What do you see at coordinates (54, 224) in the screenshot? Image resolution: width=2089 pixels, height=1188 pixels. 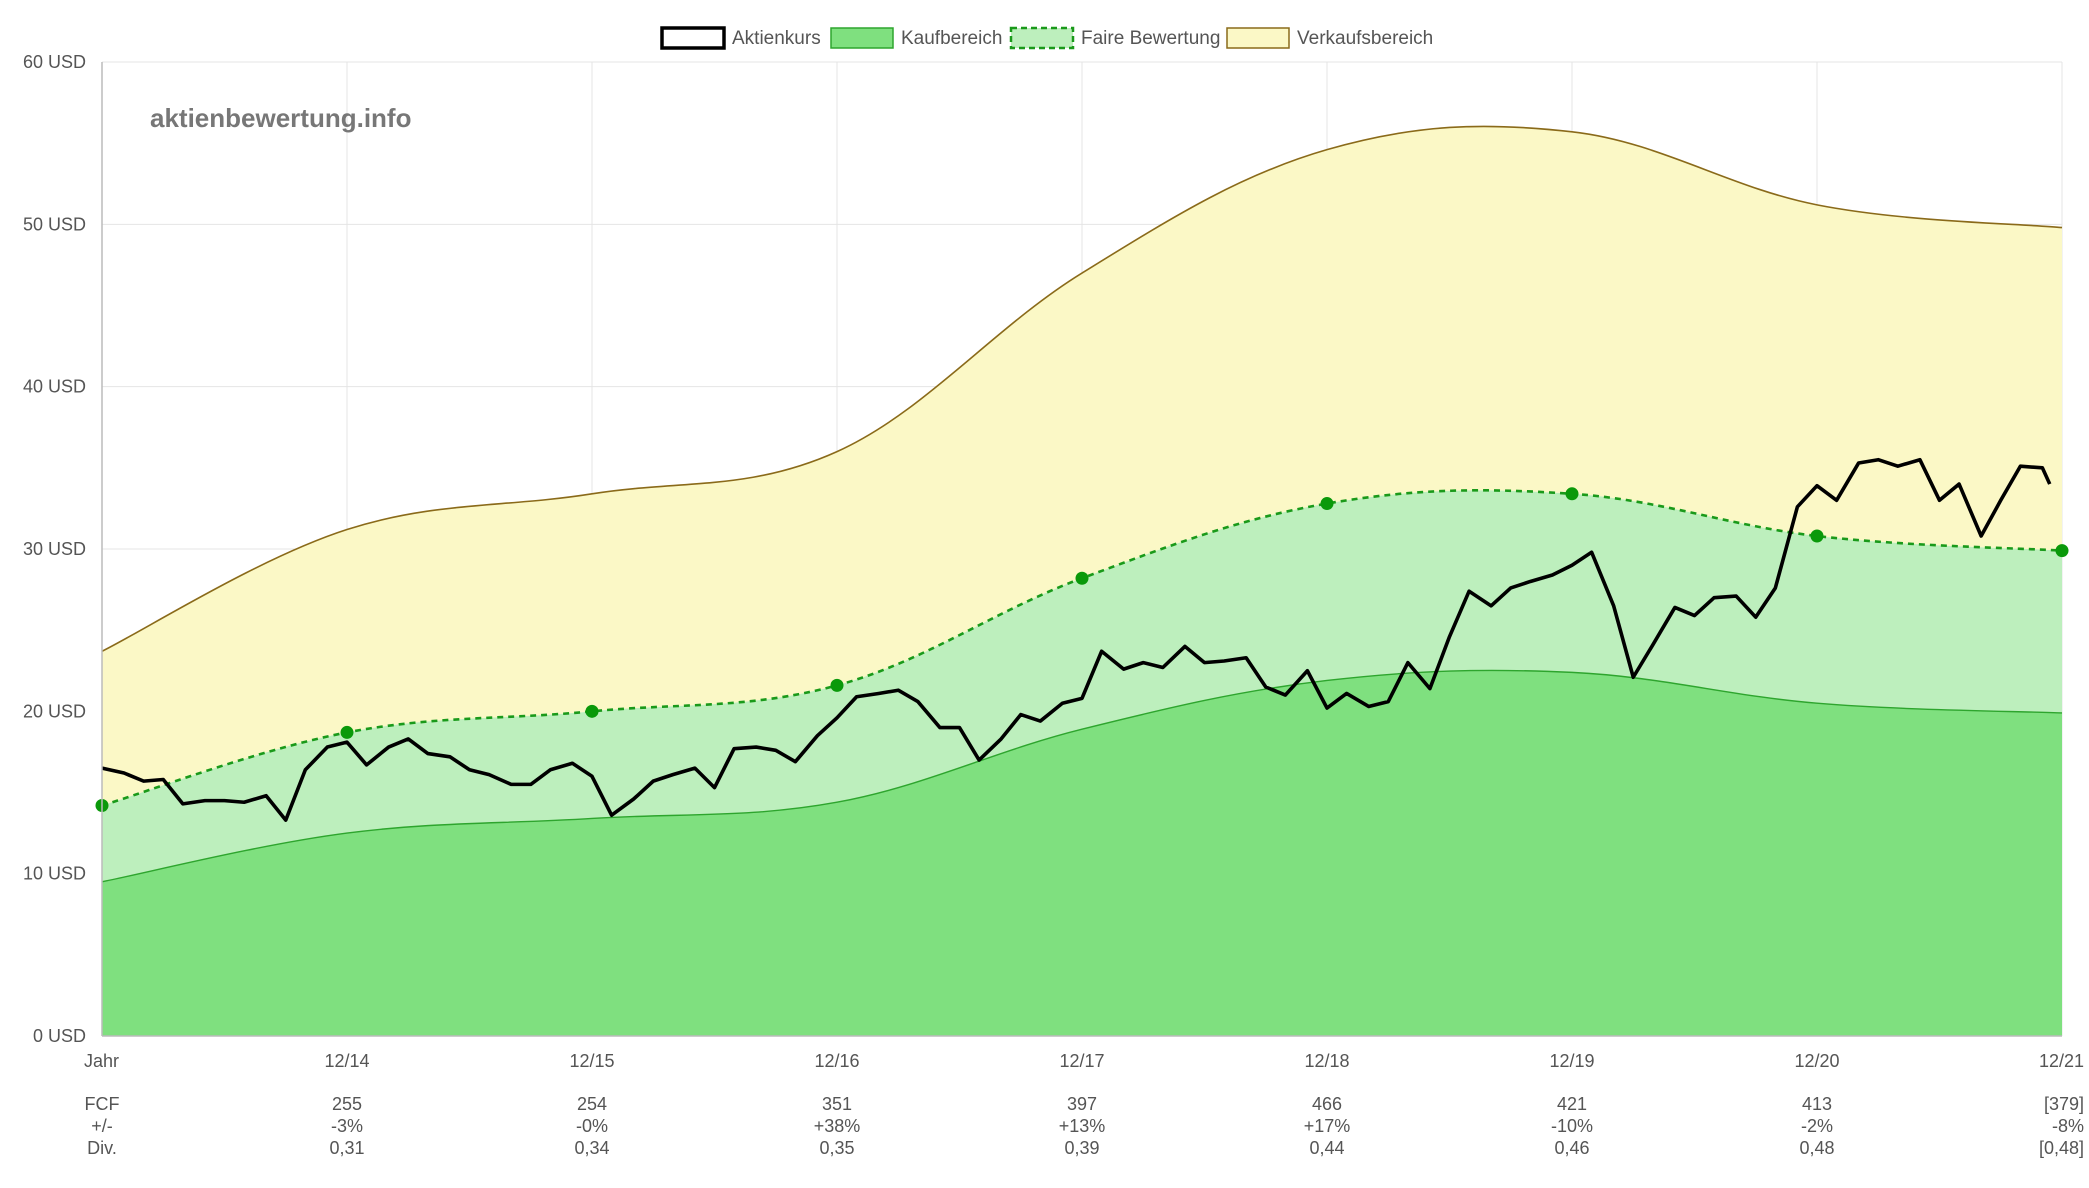 I see `y-tick-label: 50 USD` at bounding box center [54, 224].